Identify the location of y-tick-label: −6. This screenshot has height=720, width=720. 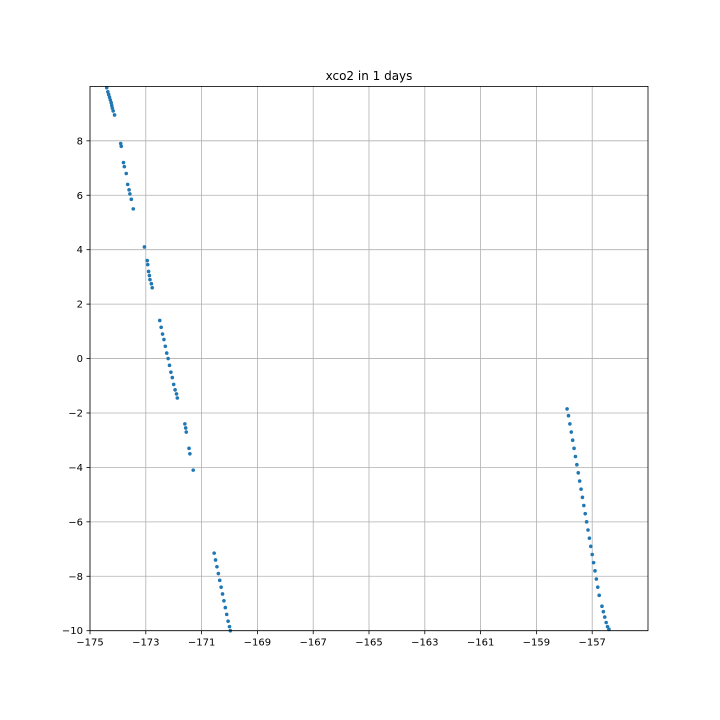
(75, 522).